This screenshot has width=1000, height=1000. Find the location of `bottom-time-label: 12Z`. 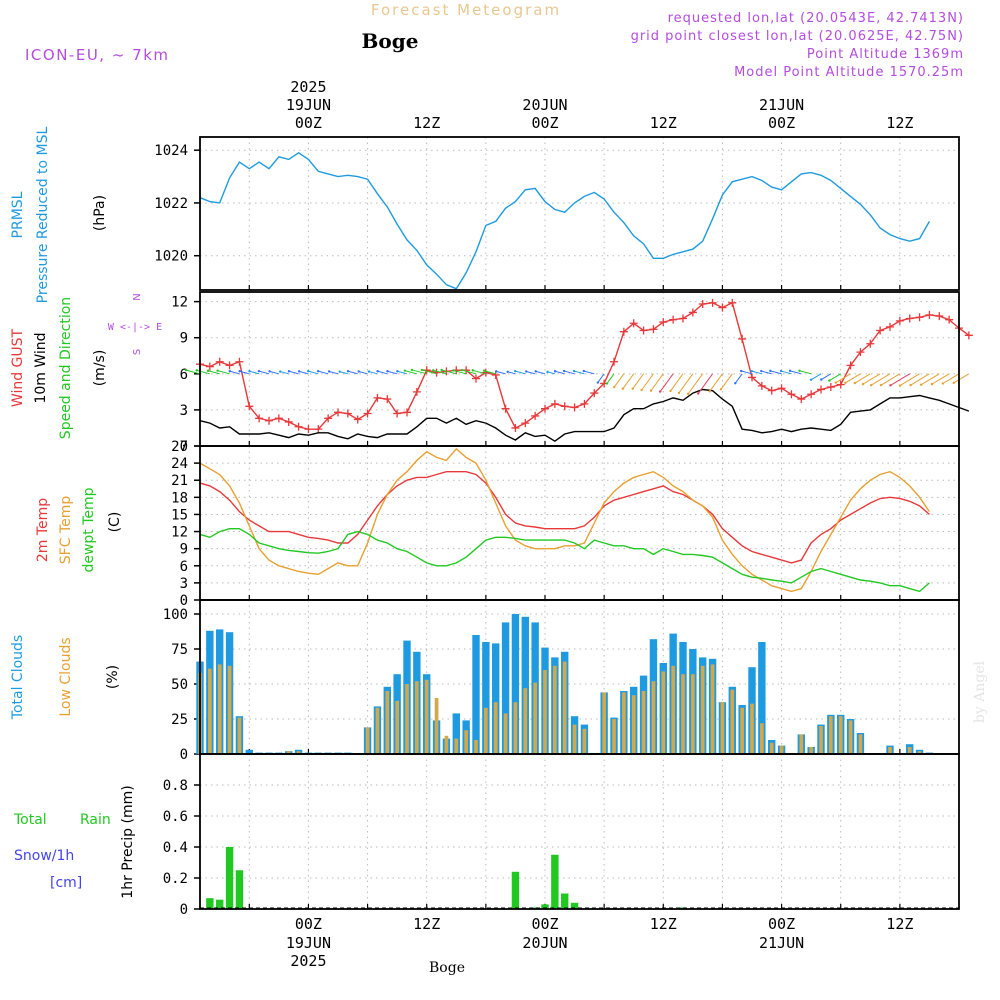

bottom-time-label: 12Z is located at coordinates (426, 924).